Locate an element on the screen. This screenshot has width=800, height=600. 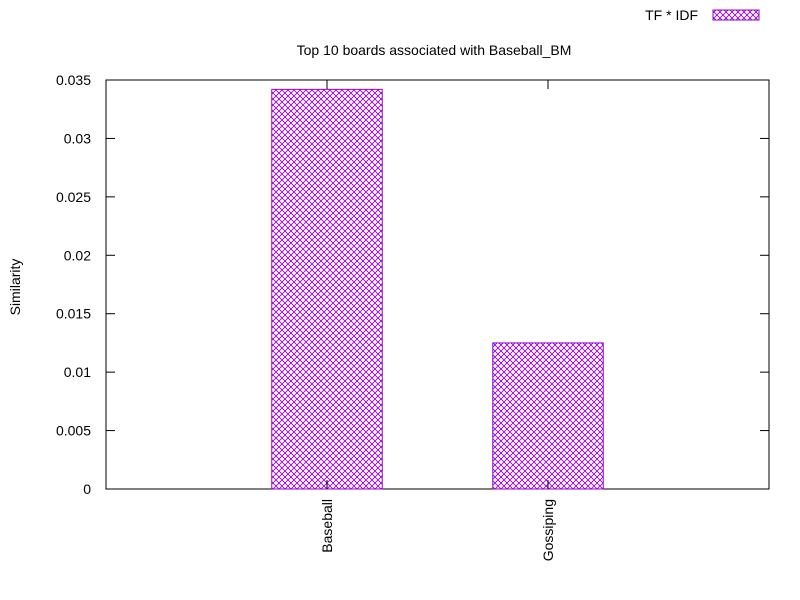
y-tick-label: 0.015 is located at coordinates (73, 314).